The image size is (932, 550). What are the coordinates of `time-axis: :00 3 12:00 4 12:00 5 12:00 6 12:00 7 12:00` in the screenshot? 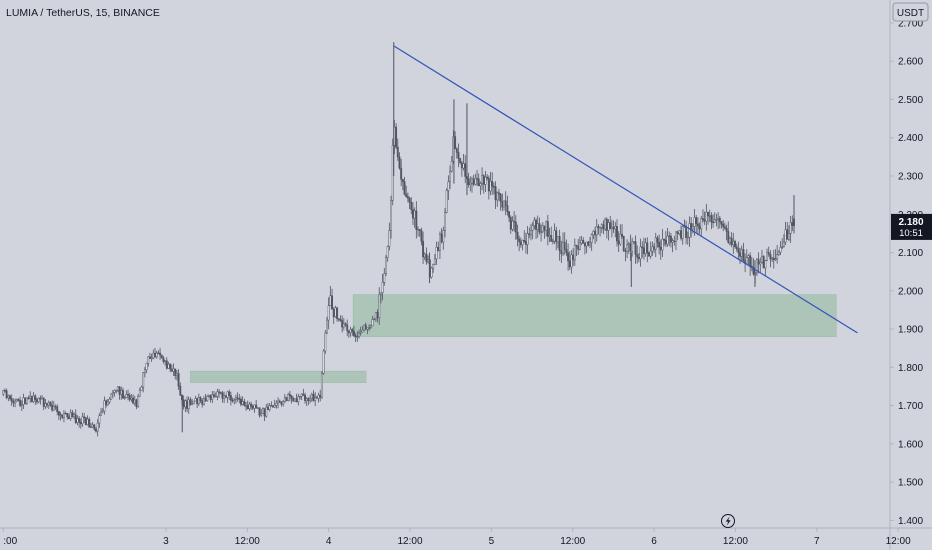 It's located at (456, 537).